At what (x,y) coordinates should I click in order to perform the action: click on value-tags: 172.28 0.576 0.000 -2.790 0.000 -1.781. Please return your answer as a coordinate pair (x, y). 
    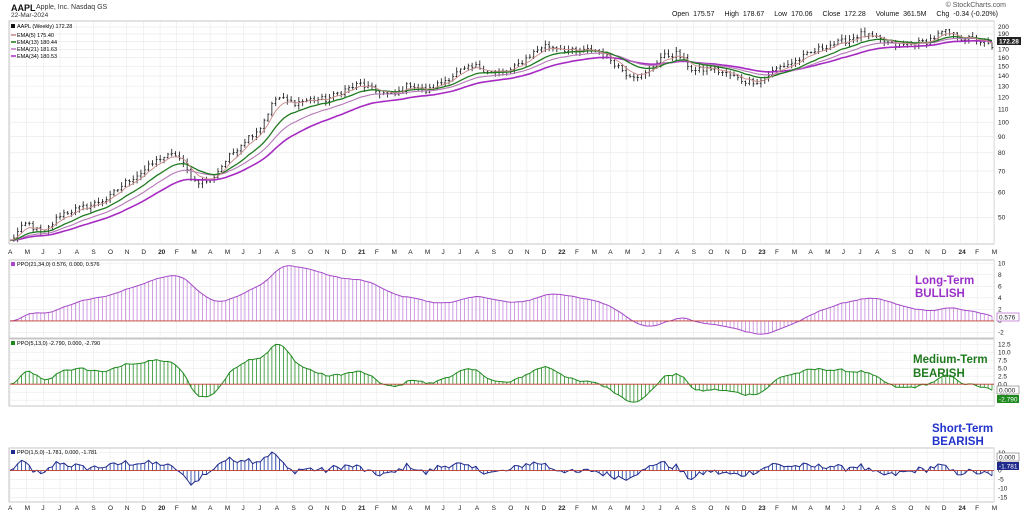
    Looking at the image, I should click on (1008, 254).